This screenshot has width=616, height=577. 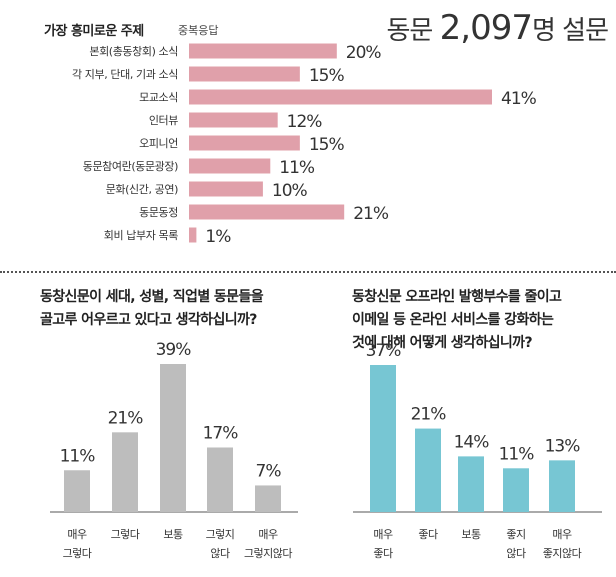 I want to click on category-label: 그렇지않다, so click(x=268, y=553).